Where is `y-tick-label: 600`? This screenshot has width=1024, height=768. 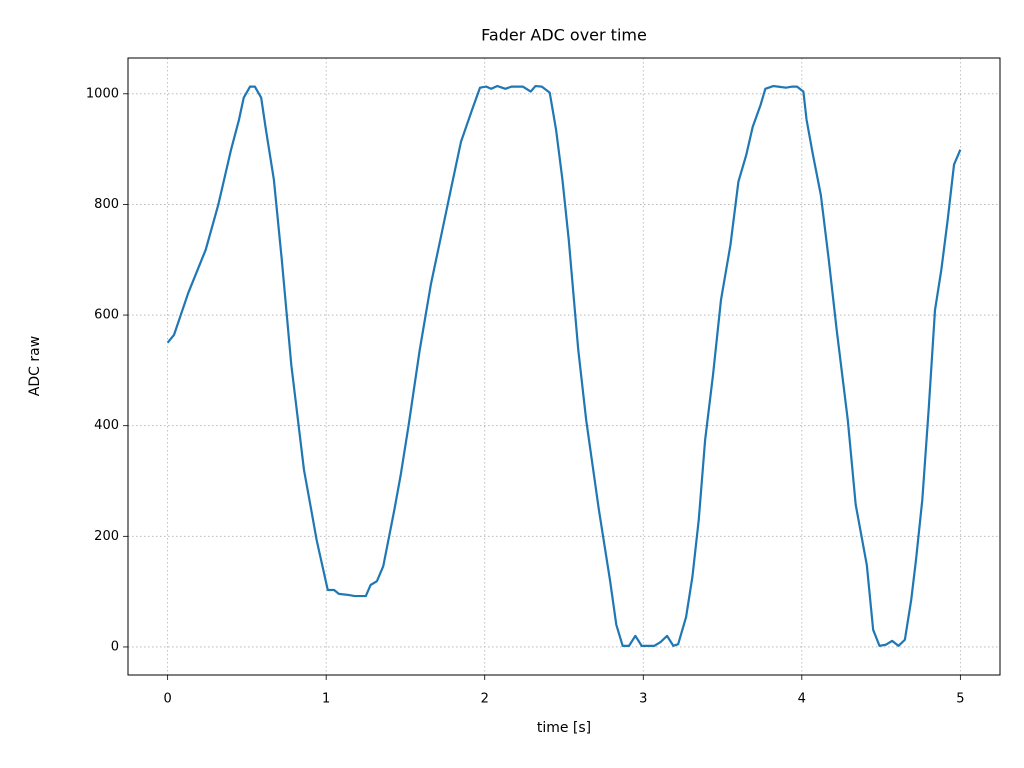
y-tick-label: 600 is located at coordinates (106, 315).